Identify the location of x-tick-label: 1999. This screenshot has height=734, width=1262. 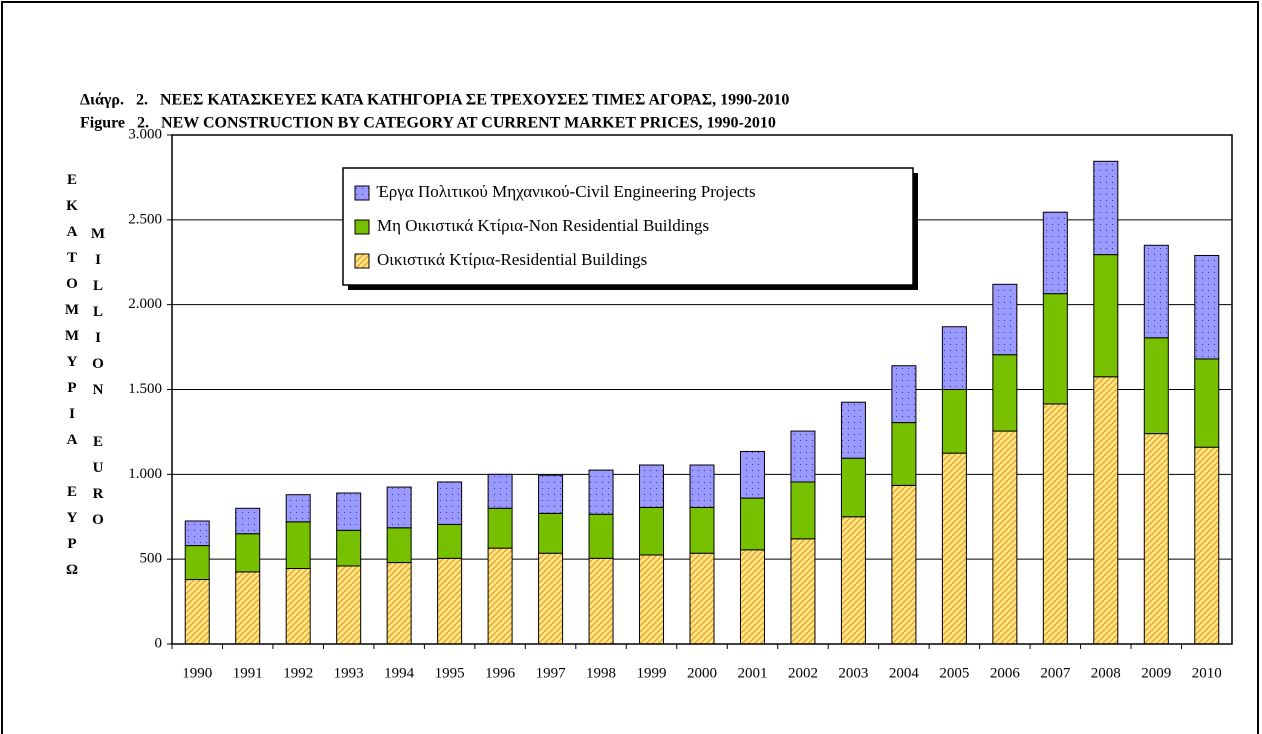
(652, 673).